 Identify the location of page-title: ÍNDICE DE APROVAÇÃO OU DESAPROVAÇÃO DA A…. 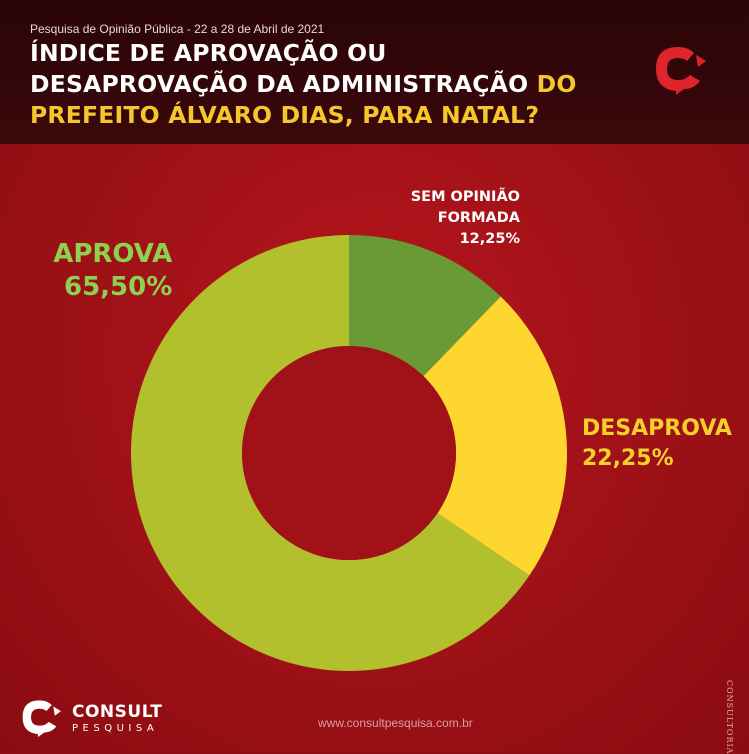
(310, 84).